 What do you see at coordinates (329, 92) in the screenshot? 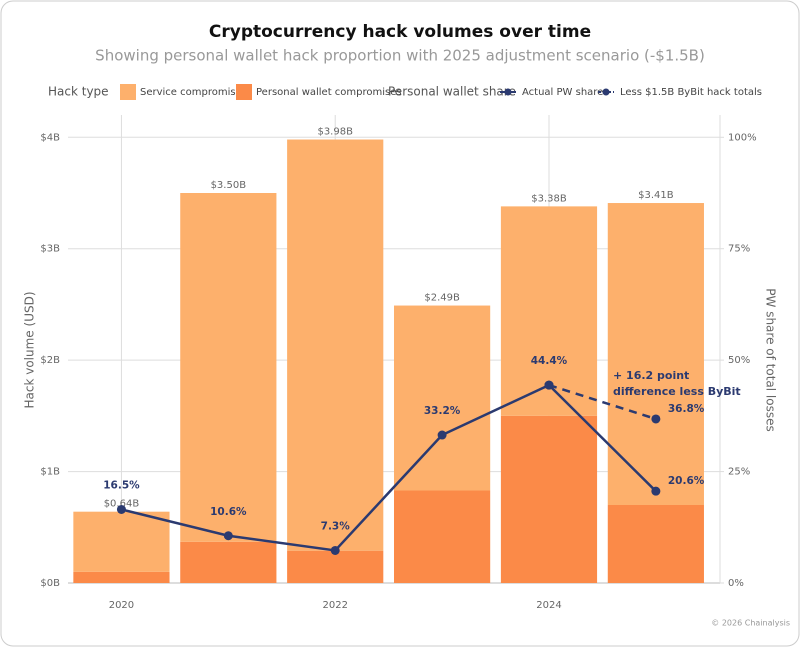
I see `legend-label: Personal wallet compromises` at bounding box center [329, 92].